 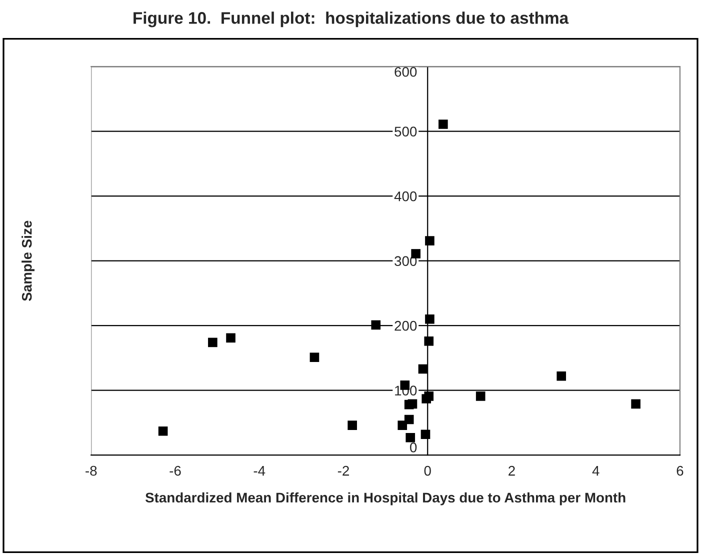 I want to click on x-tick-label: 6, so click(x=680, y=471).